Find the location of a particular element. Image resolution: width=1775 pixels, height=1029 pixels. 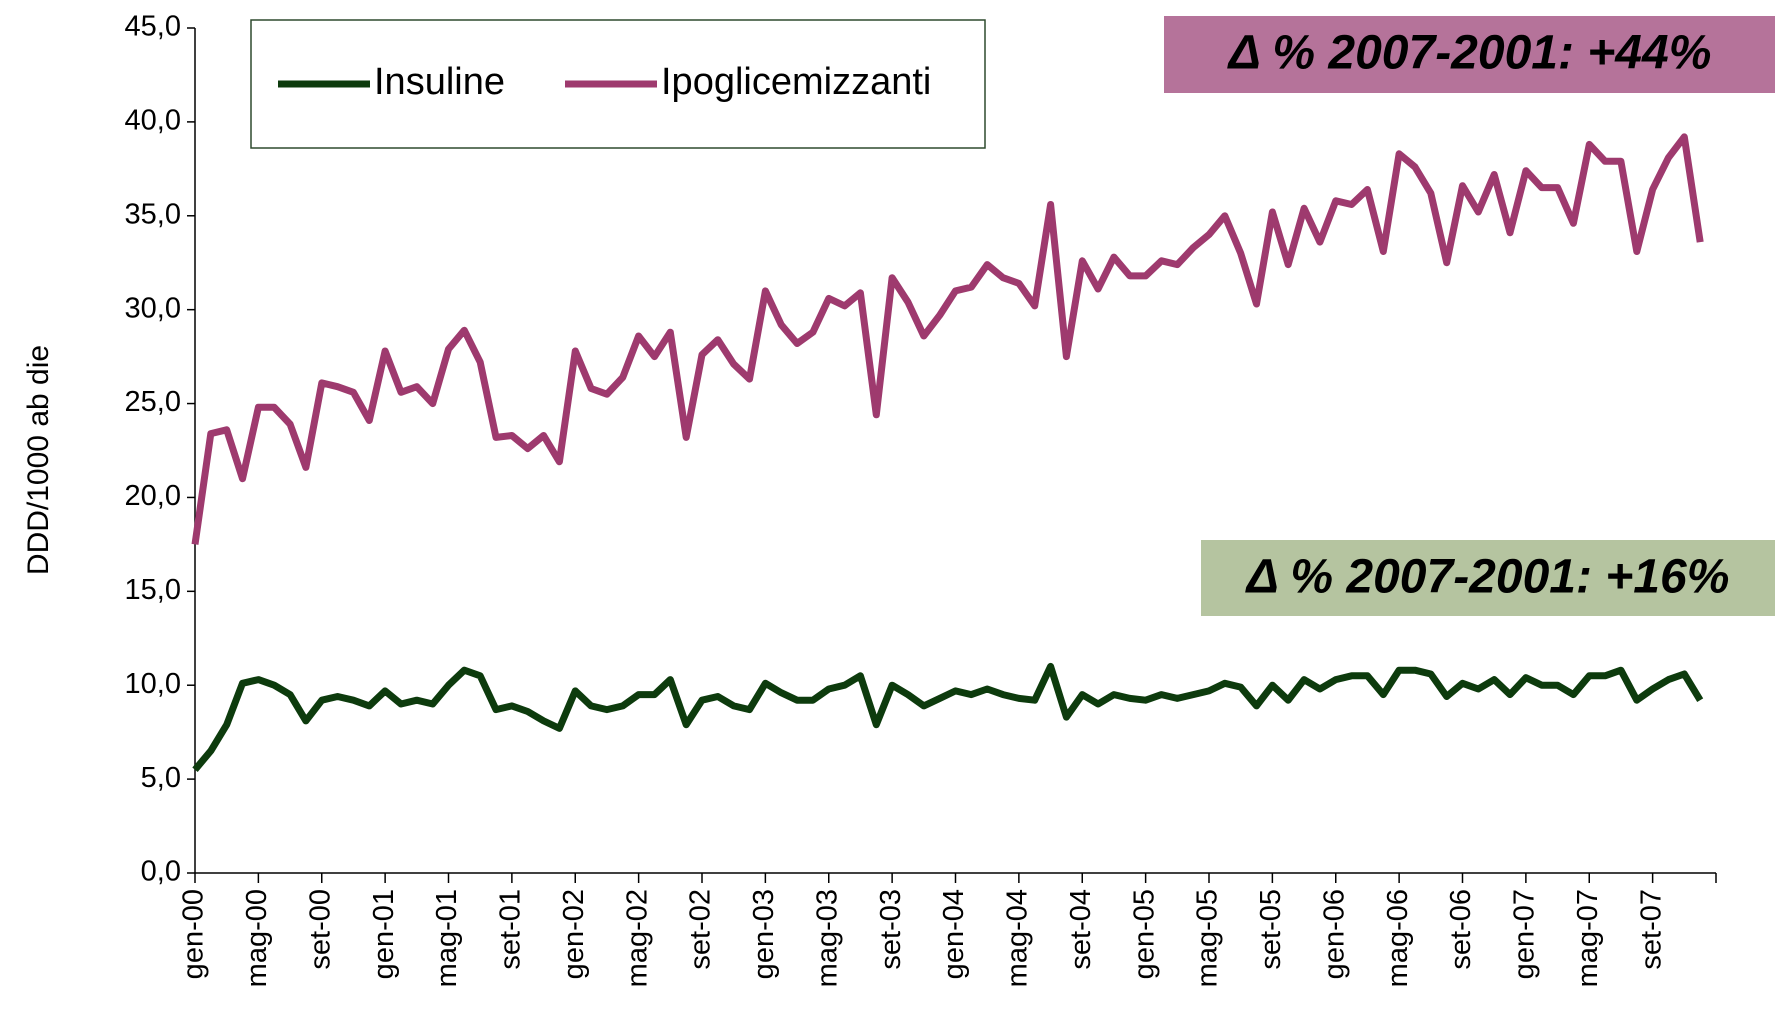

x-tick-label: mag-02 is located at coordinates (637, 938).